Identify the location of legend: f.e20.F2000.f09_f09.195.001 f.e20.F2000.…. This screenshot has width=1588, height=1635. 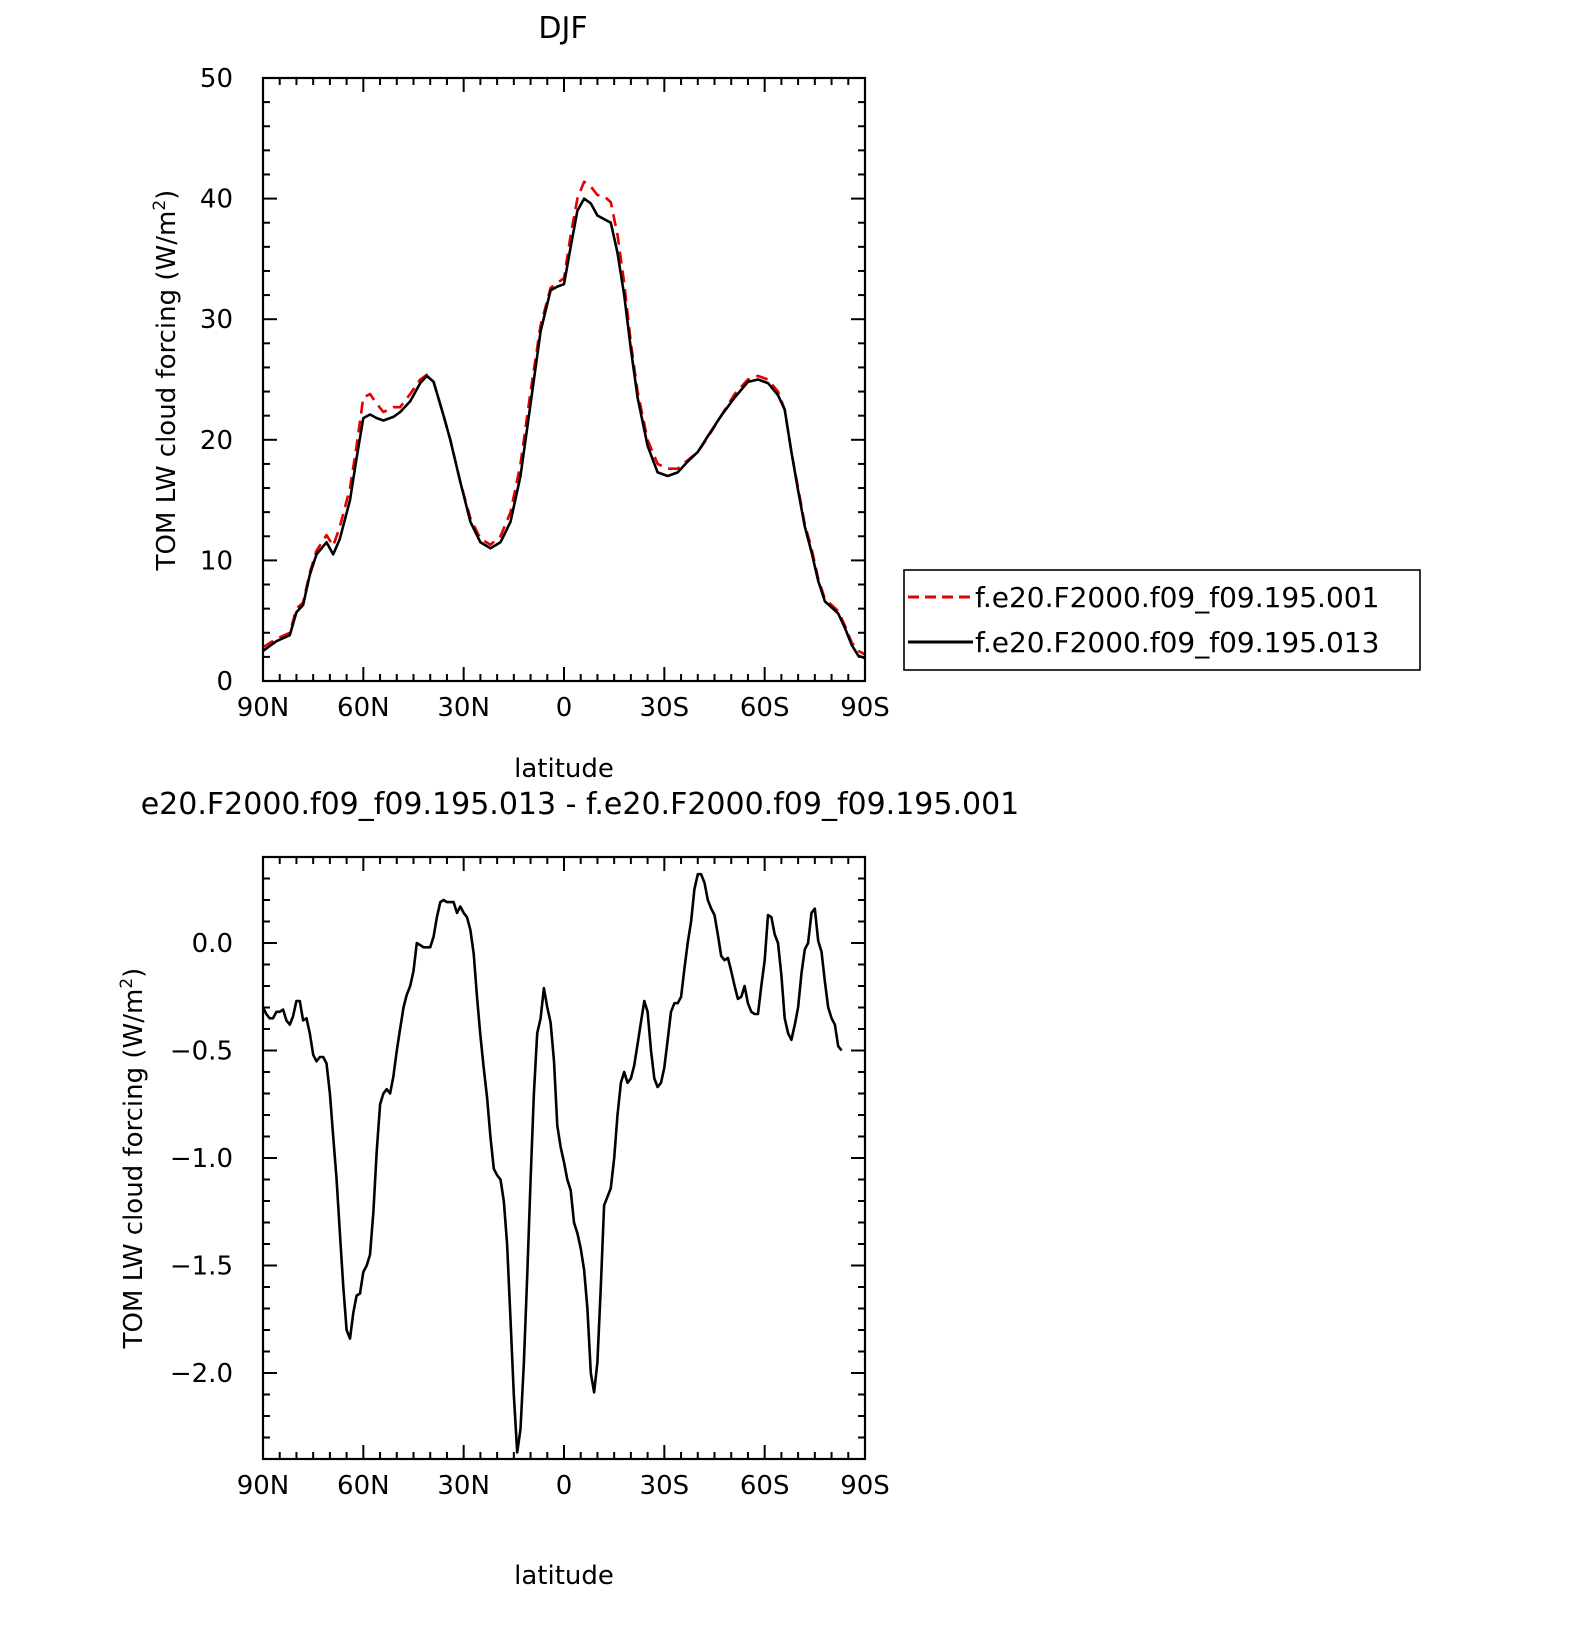
(1162, 620).